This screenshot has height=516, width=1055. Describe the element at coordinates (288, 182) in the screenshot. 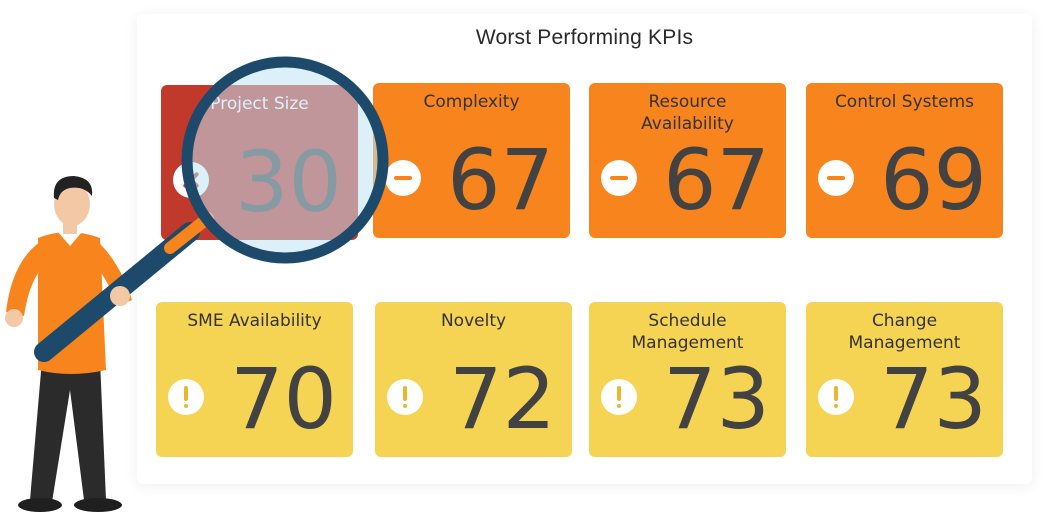

I see `kpi-value: 30` at that location.